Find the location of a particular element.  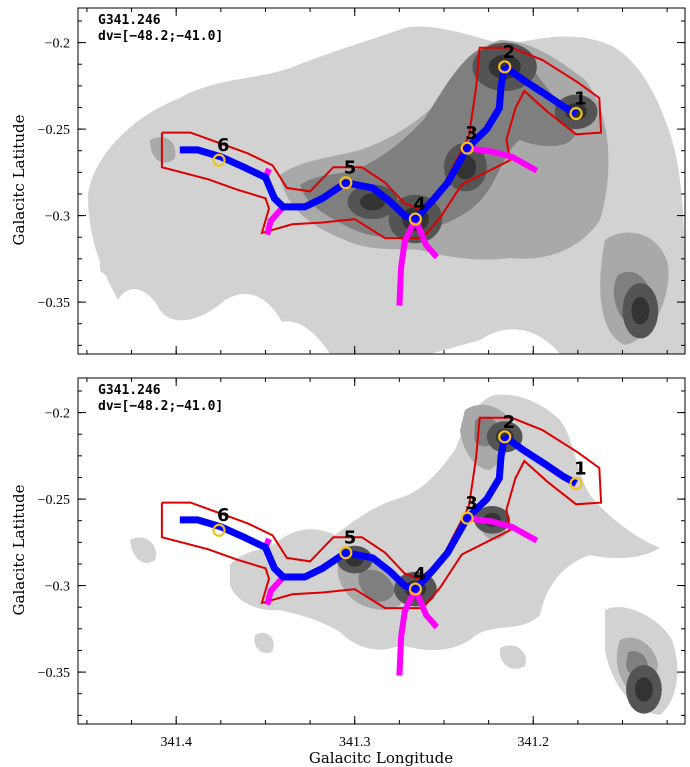

panel-annotation-line2-bottom: dv=[−48.2;−41.0] is located at coordinates (160, 406).